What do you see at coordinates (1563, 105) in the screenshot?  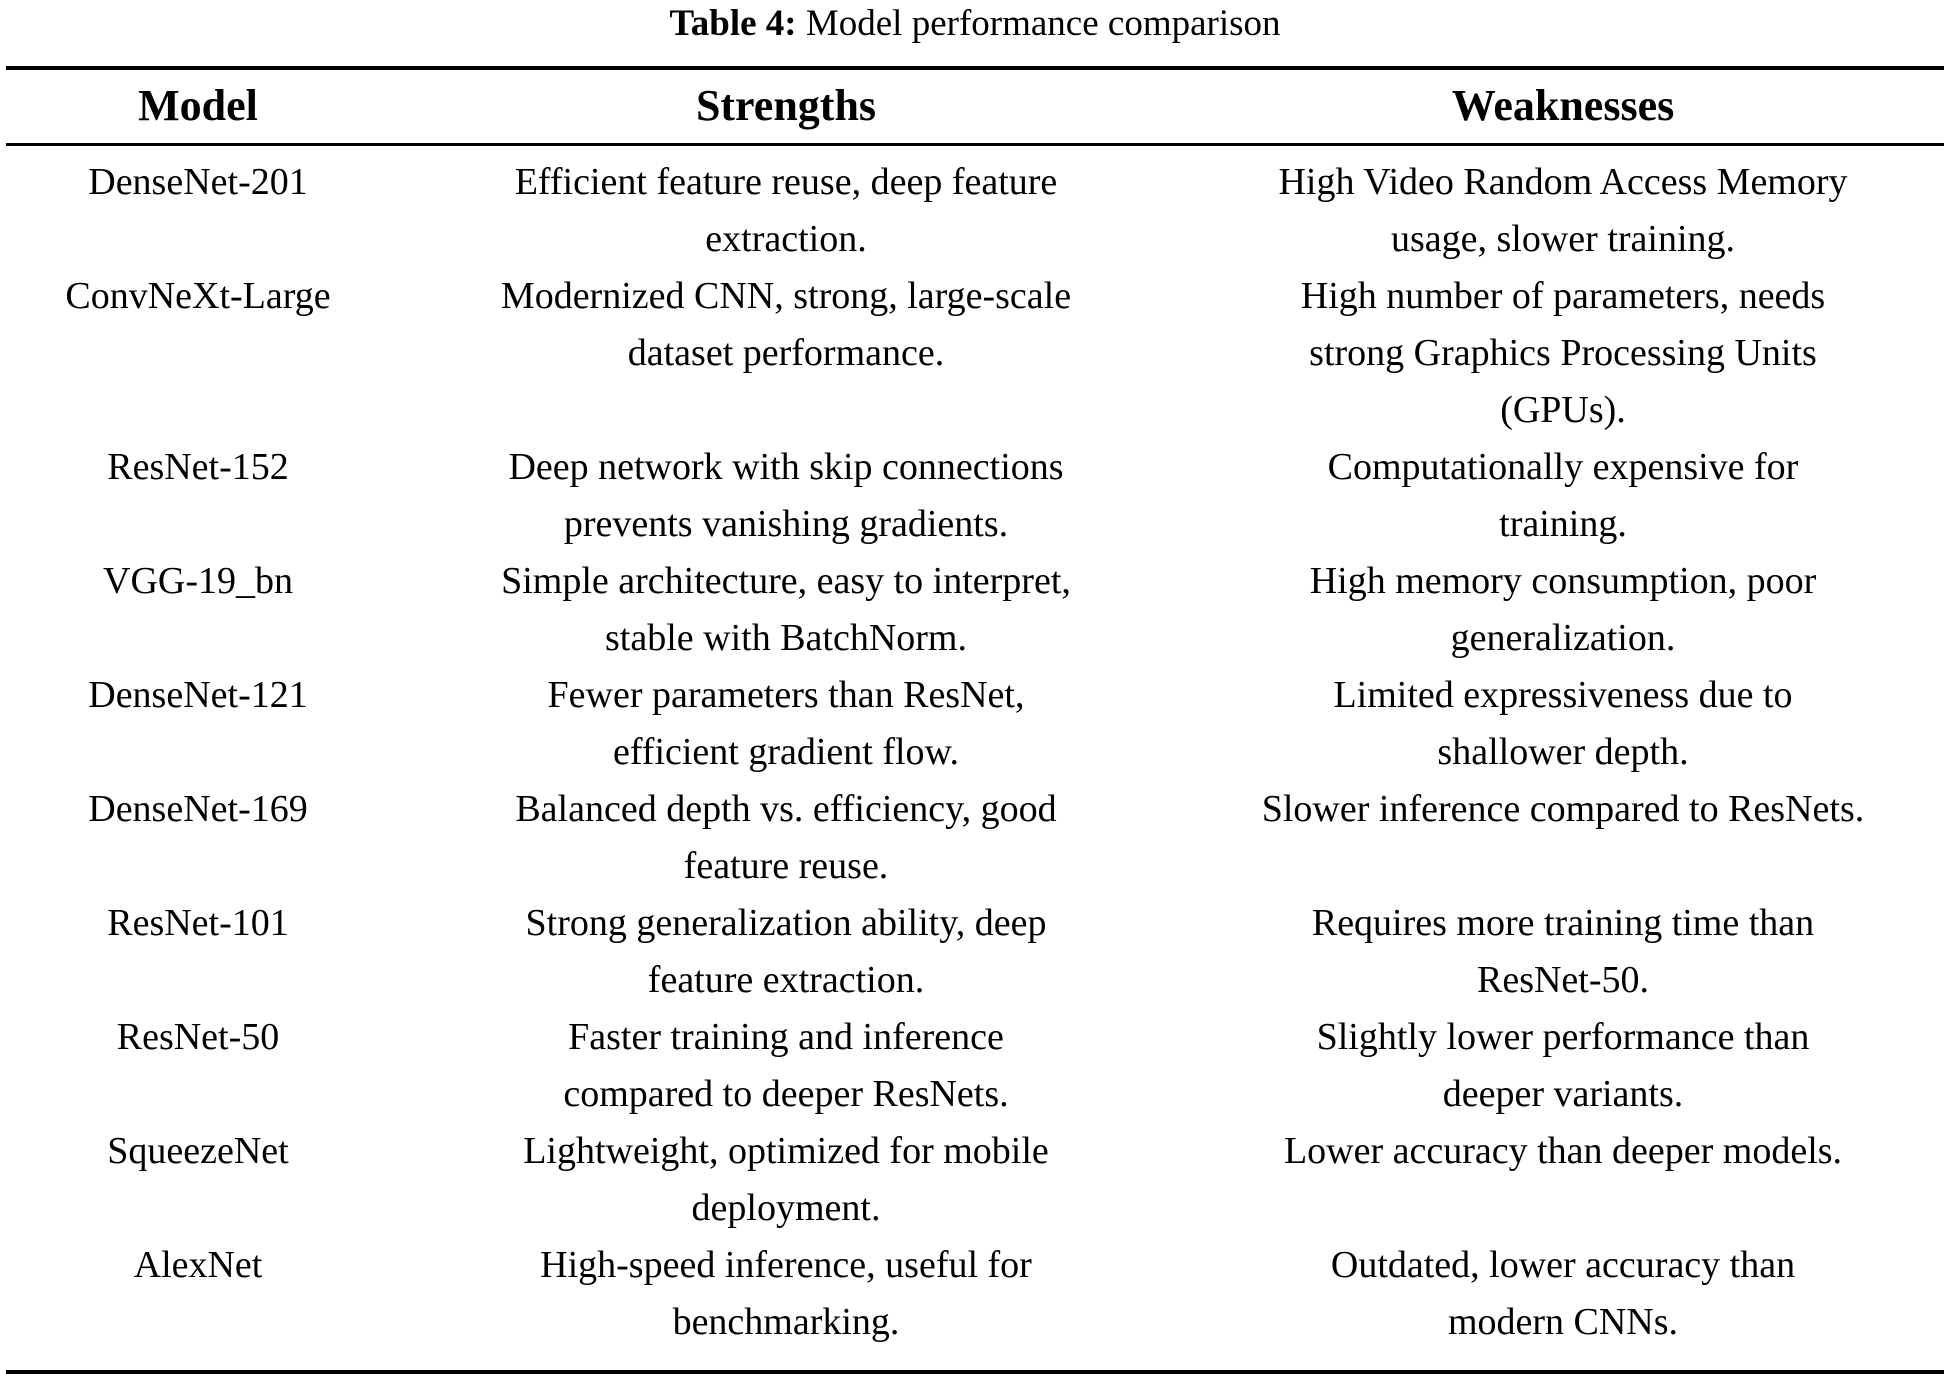 I see `column-header-weaknesses: Weaknesses` at bounding box center [1563, 105].